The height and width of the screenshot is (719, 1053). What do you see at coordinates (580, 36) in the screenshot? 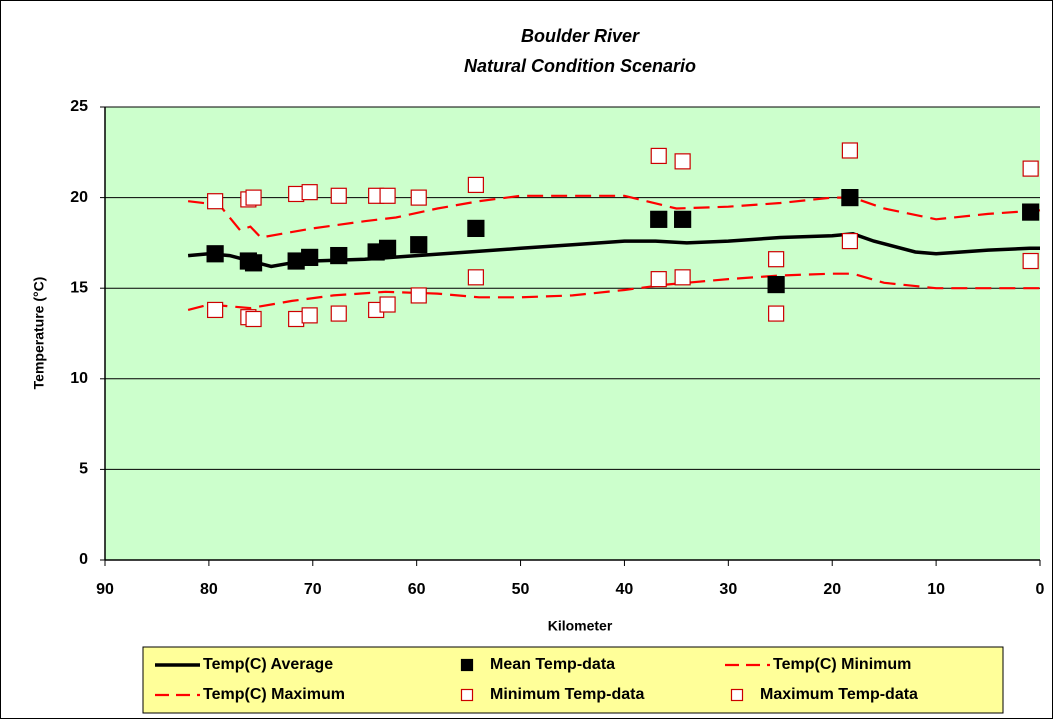
I see `chart-title: Boulder River` at bounding box center [580, 36].